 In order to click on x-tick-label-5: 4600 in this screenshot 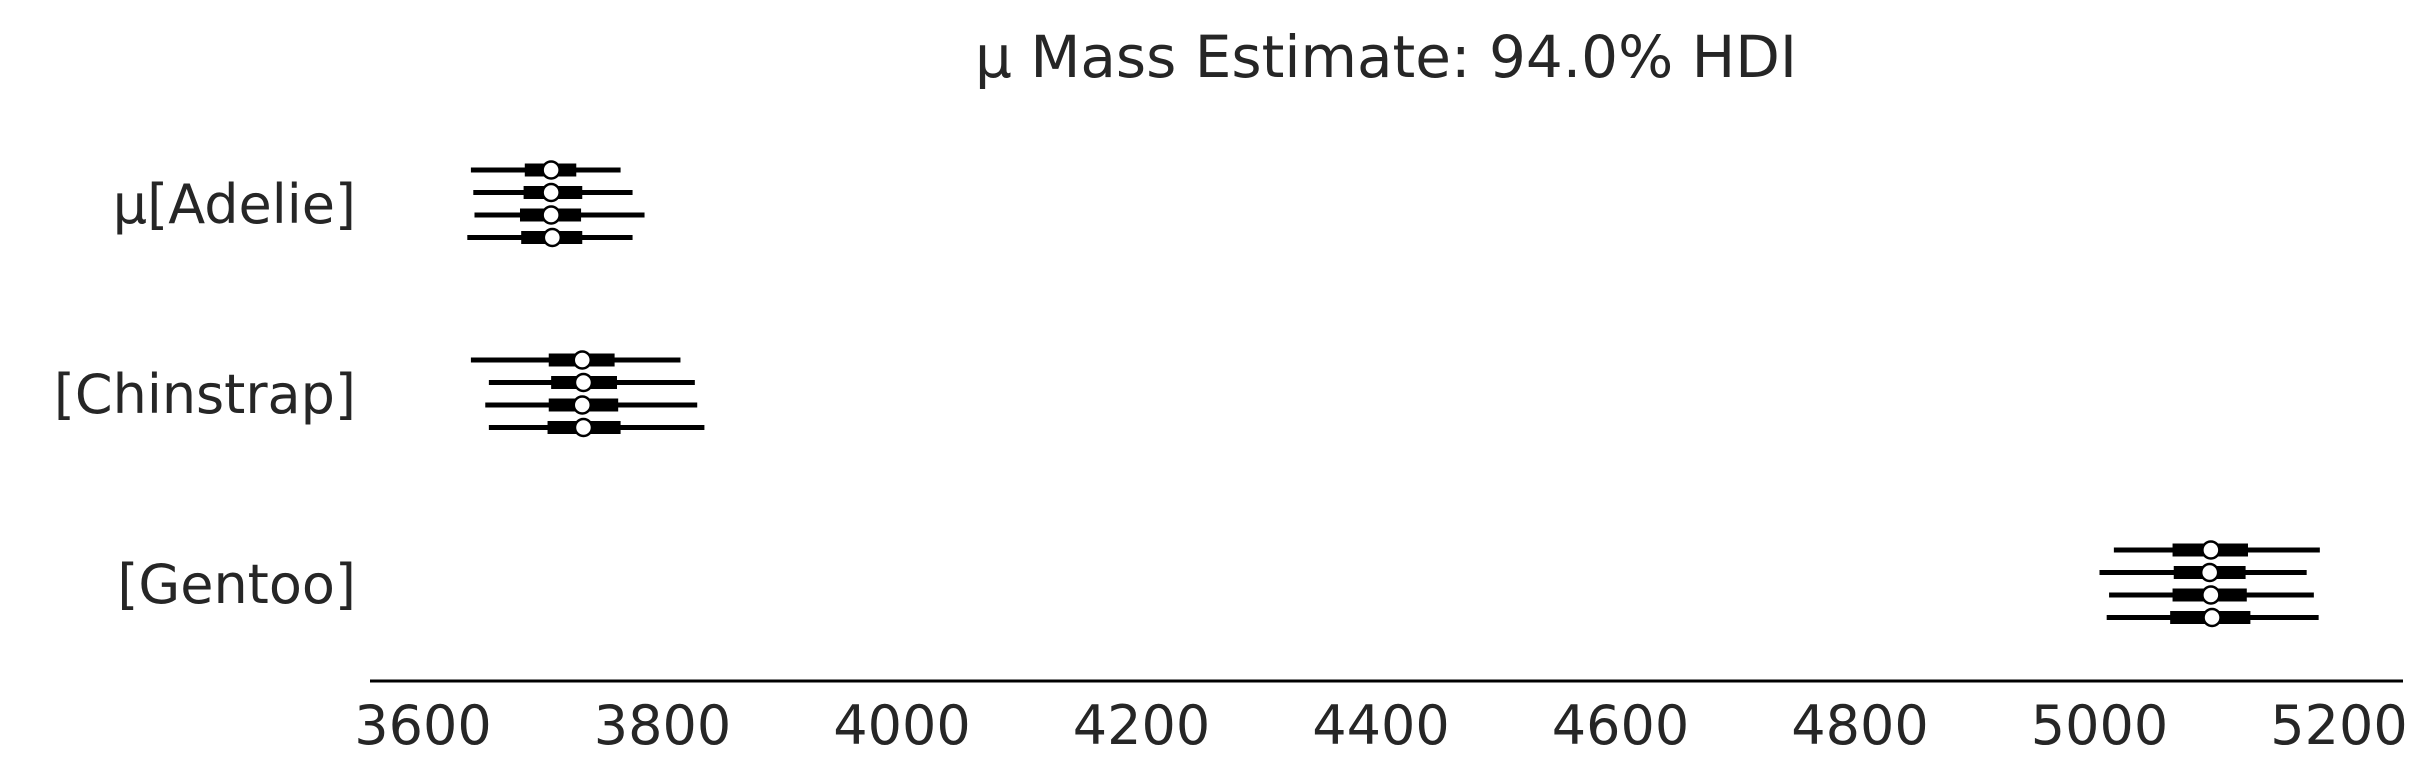, I will do `click(1620, 725)`.